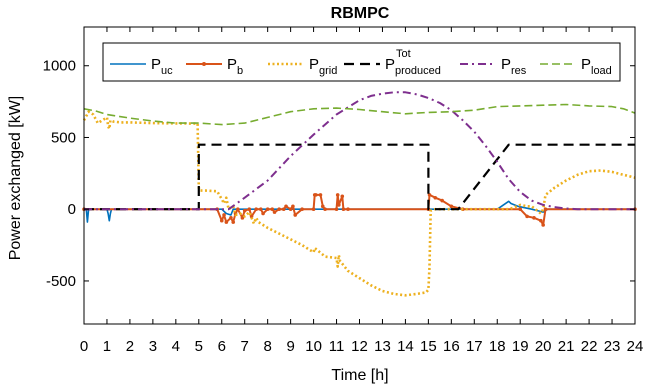 Image resolution: width=646 pixels, height=389 pixels. What do you see at coordinates (267, 346) in the screenshot?
I see `x-tick-label: 8` at bounding box center [267, 346].